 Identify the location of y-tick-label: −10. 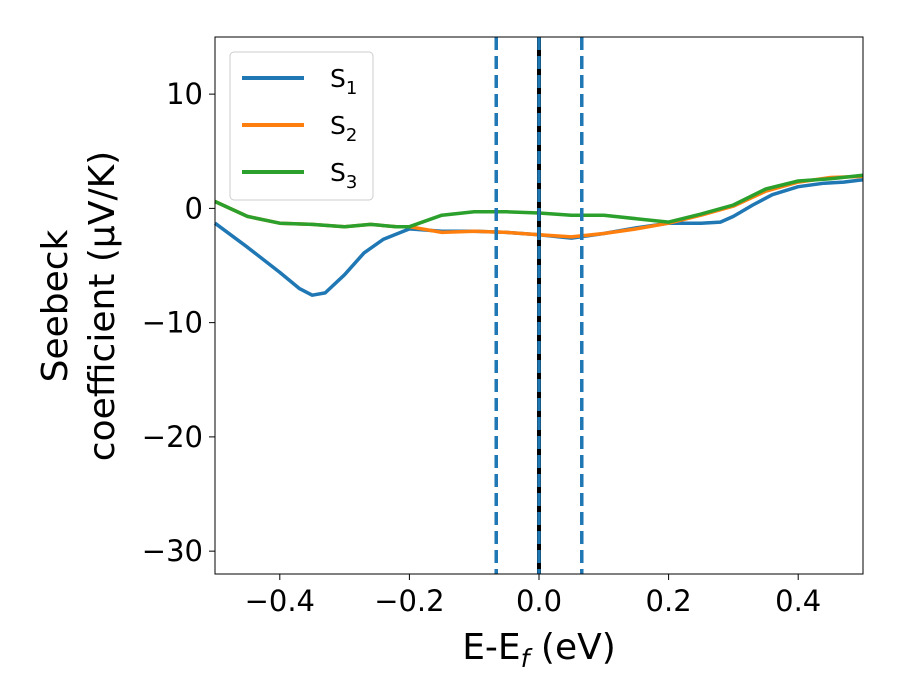
(172, 323).